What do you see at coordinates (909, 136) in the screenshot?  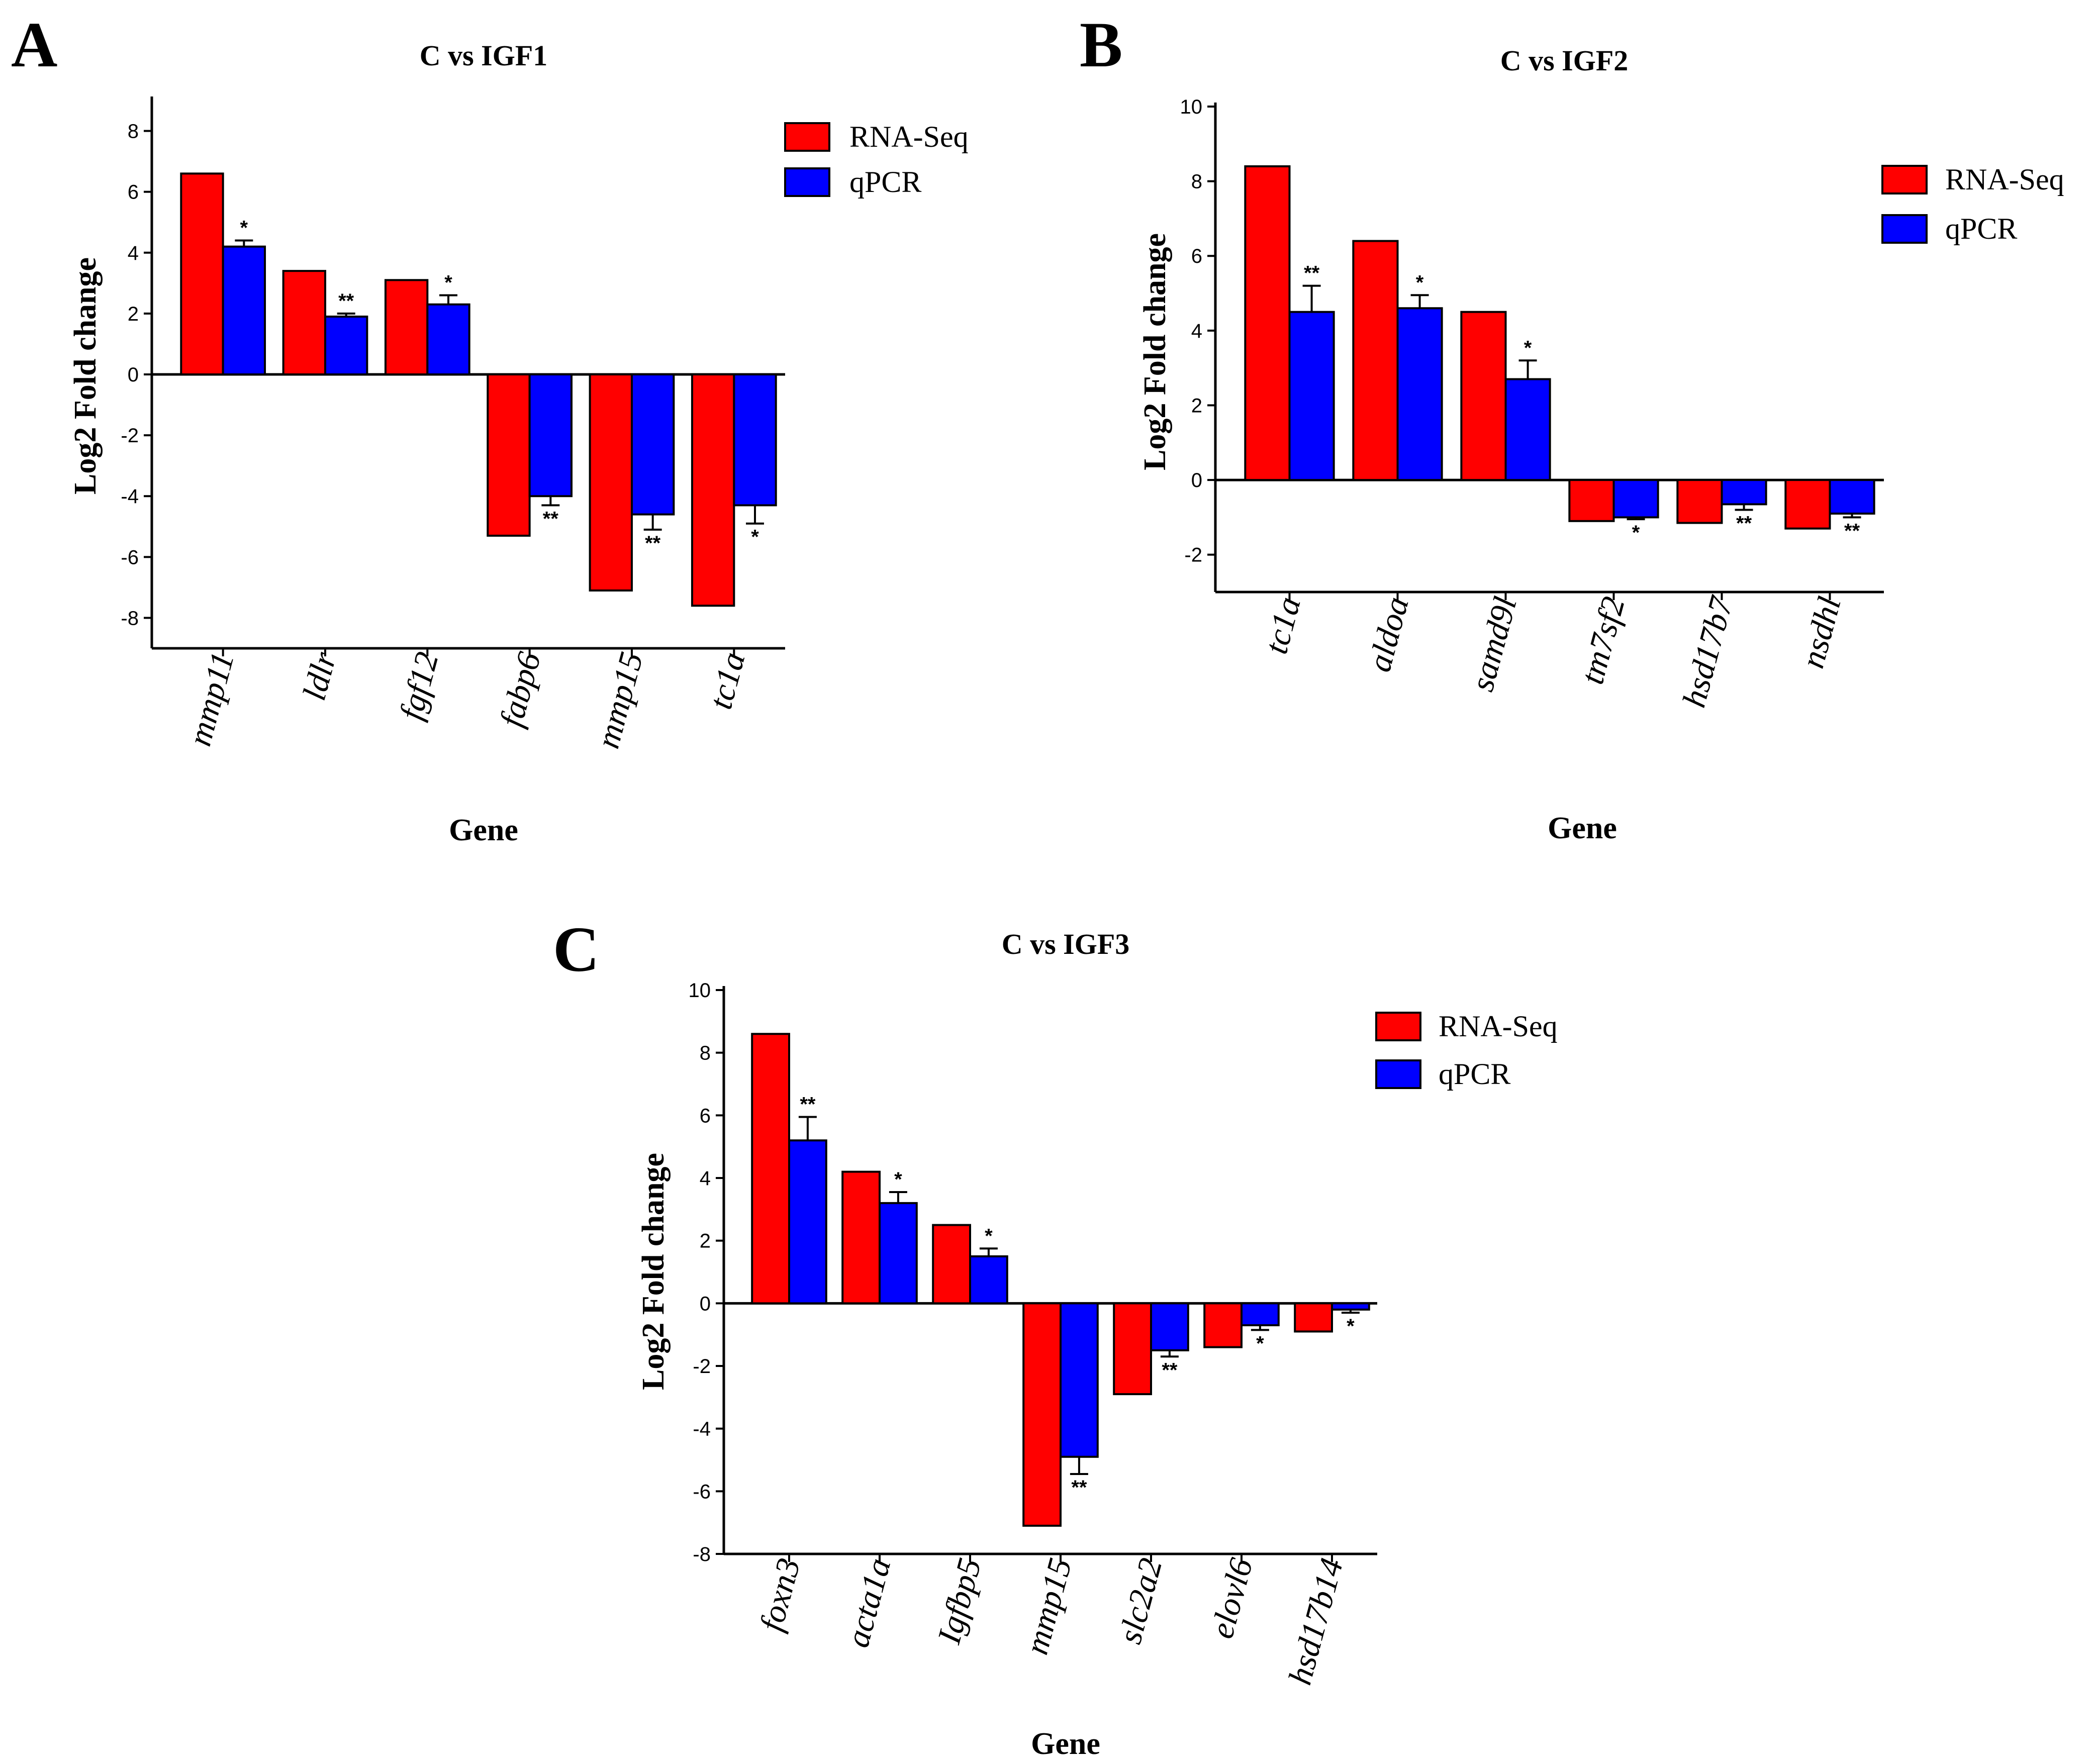 I see `legend-label-rna-seq-a: RNA-Seq` at bounding box center [909, 136].